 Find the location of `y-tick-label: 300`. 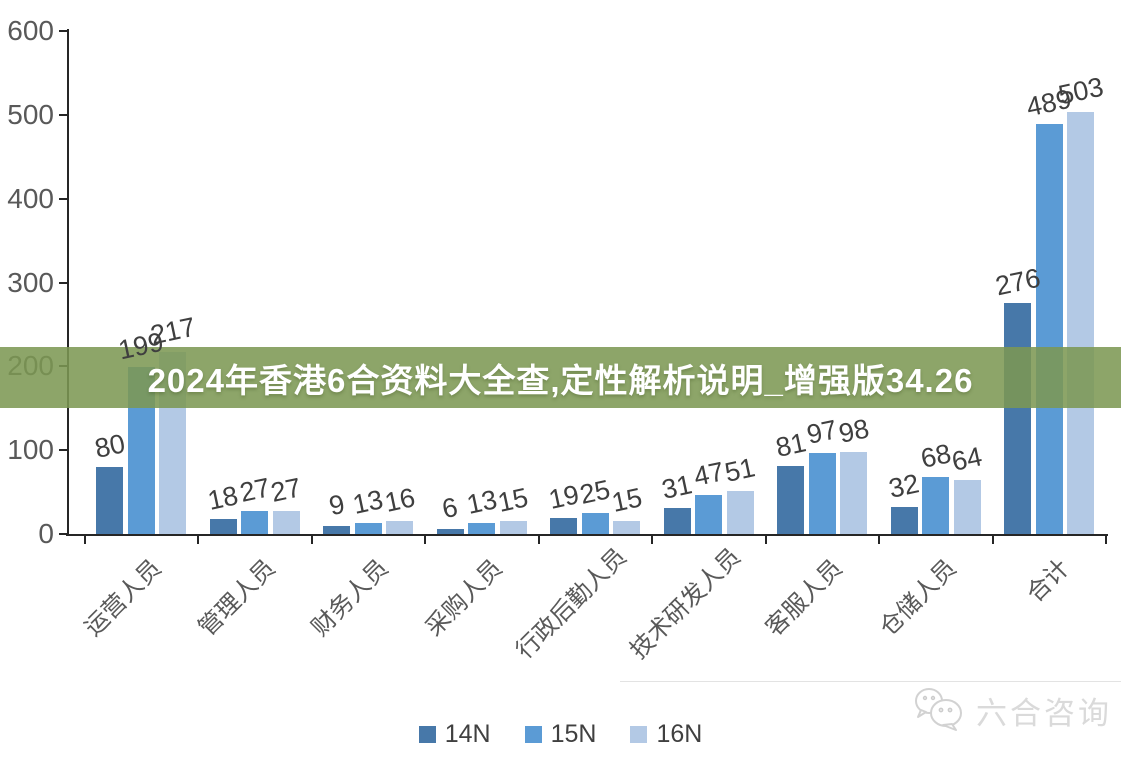

y-tick-label: 300 is located at coordinates (30, 282).